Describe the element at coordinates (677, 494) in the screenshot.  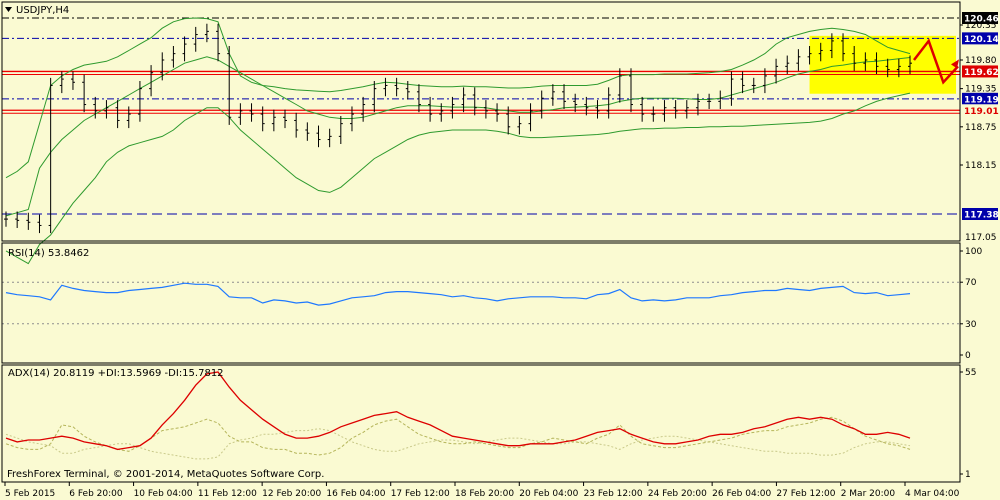
I see `time-tick-label: 24 Feb 20:00` at that location.